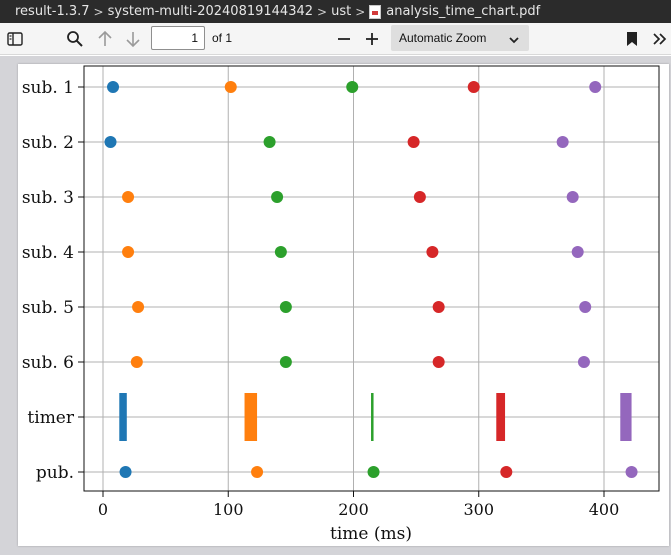 The image size is (671, 555). What do you see at coordinates (48, 253) in the screenshot?
I see `y-tick-label: sub. 4` at bounding box center [48, 253].